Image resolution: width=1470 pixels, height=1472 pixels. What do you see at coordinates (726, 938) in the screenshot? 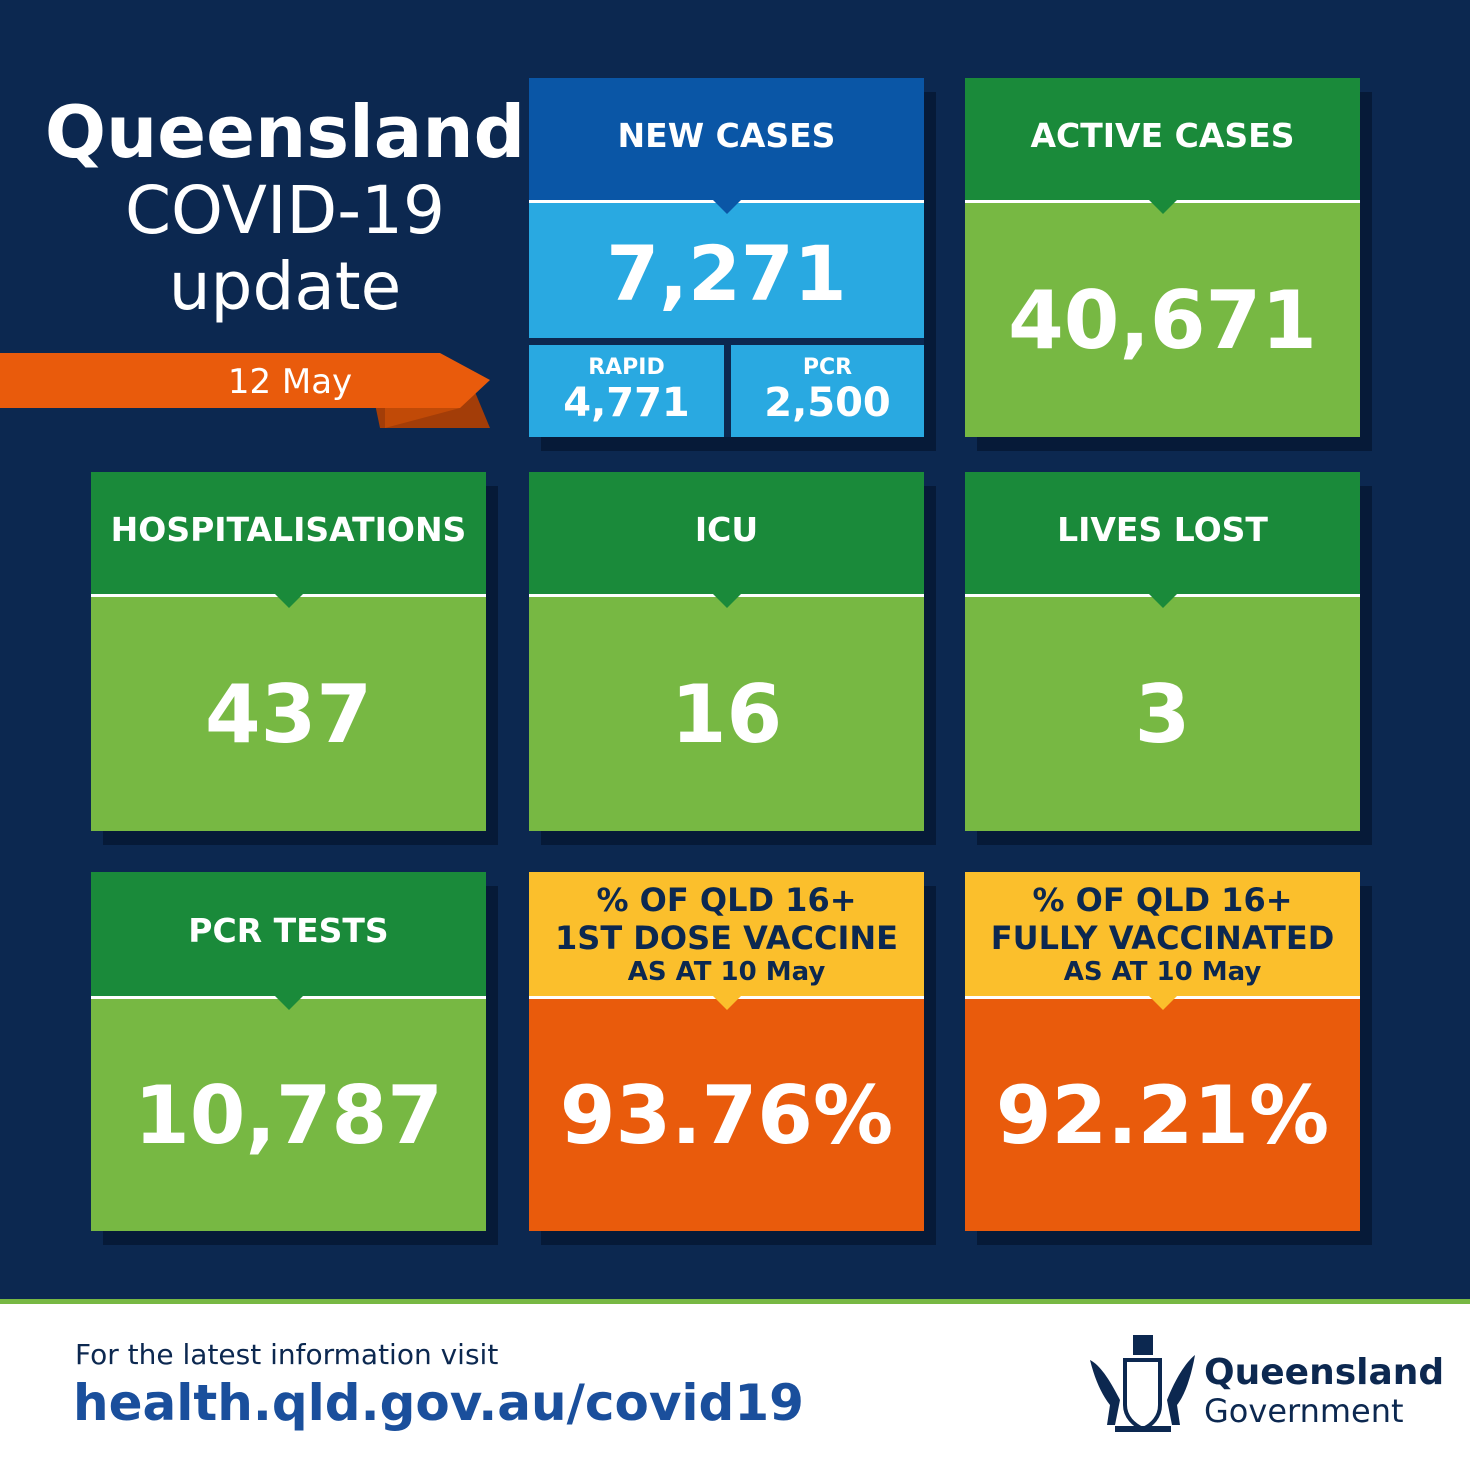
I see `card-label: 1ST DOSE VACCINE` at bounding box center [726, 938].